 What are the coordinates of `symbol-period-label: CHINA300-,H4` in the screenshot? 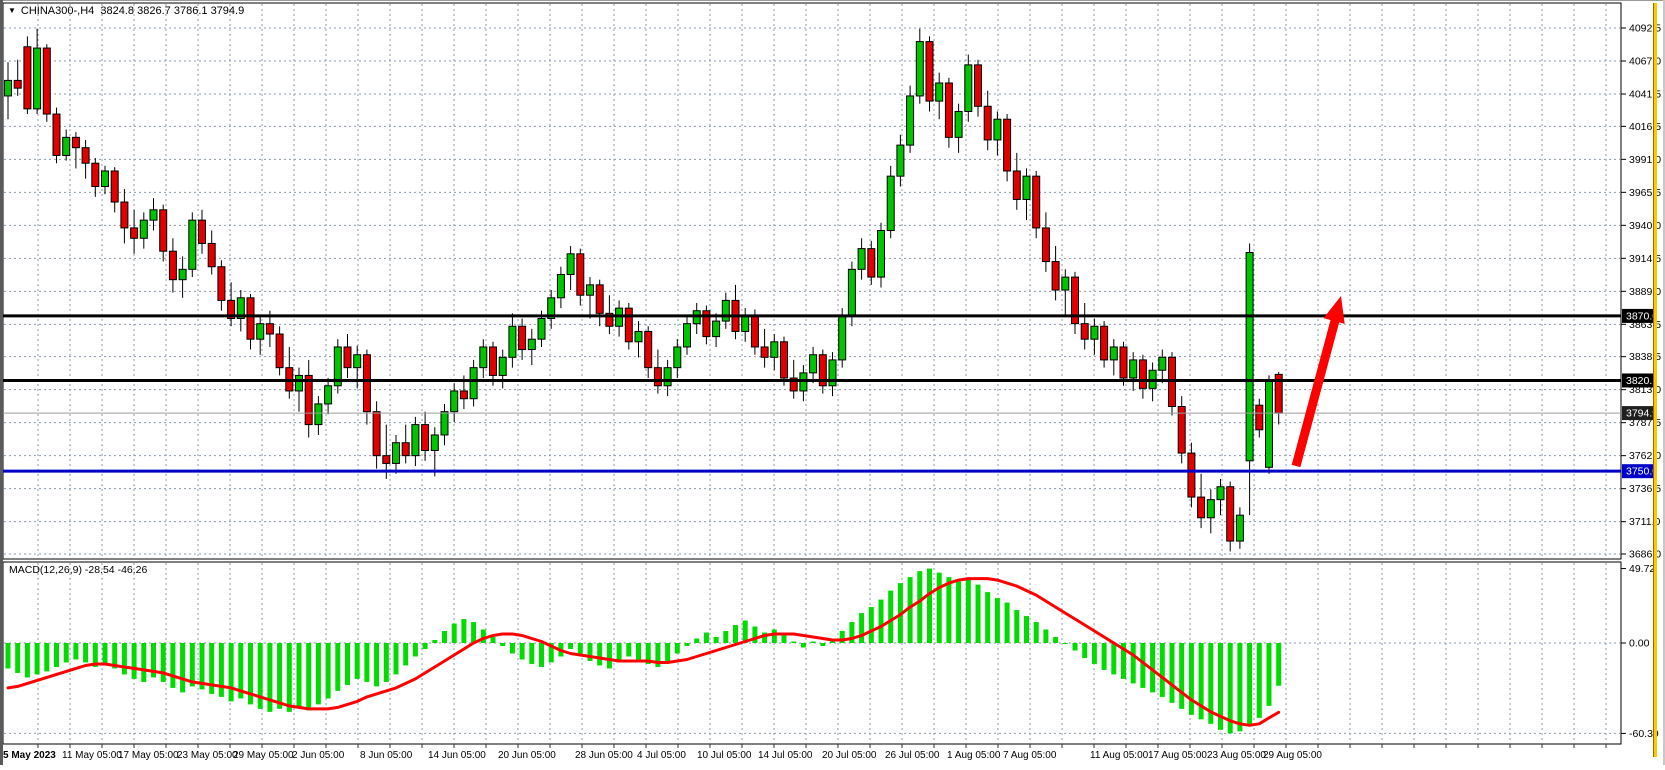 It's located at (57, 11).